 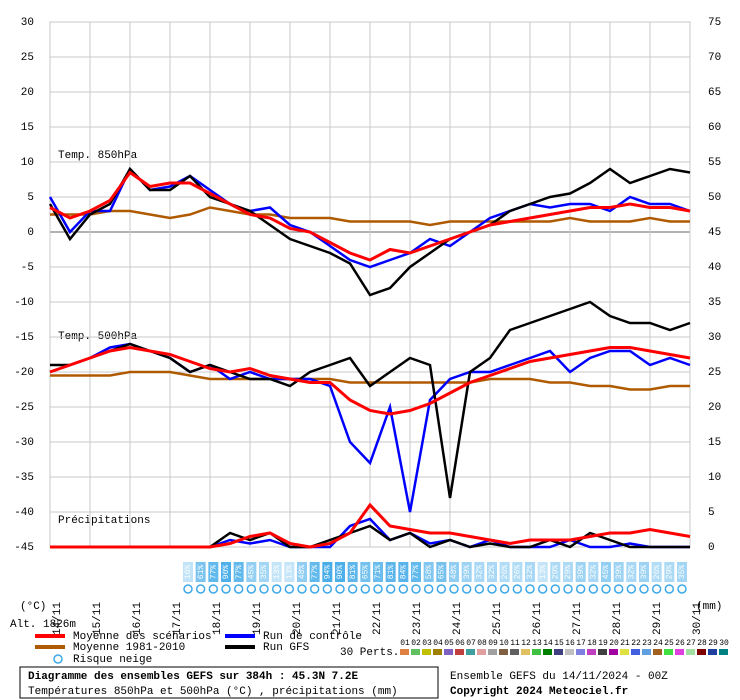 I want to click on member-label: 21, so click(x=625, y=643).